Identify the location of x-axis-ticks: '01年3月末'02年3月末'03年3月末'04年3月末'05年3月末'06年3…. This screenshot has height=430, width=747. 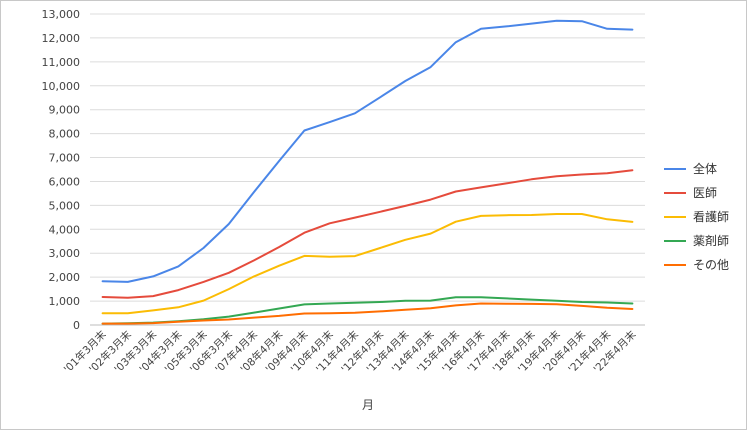
(350, 352).